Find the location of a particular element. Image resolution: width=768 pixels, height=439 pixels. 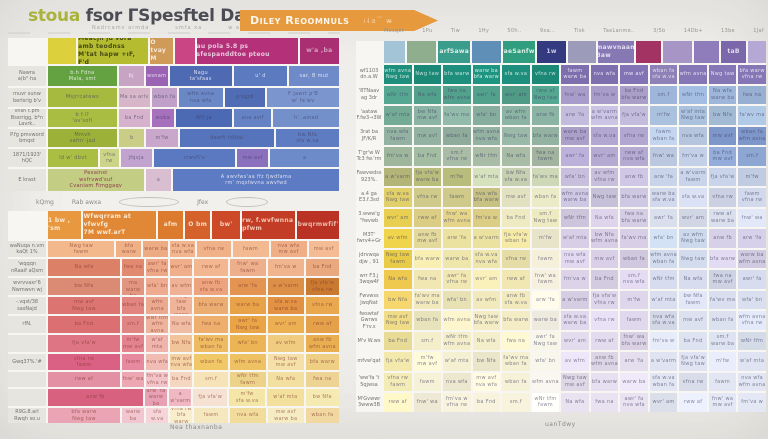

table-cell: wfm avna is located at coordinates (157, 305).